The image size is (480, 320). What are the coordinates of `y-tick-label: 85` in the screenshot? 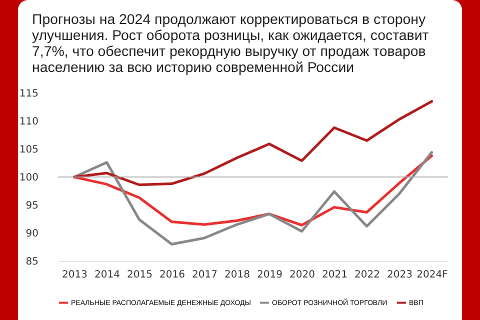 It's located at (32, 262).